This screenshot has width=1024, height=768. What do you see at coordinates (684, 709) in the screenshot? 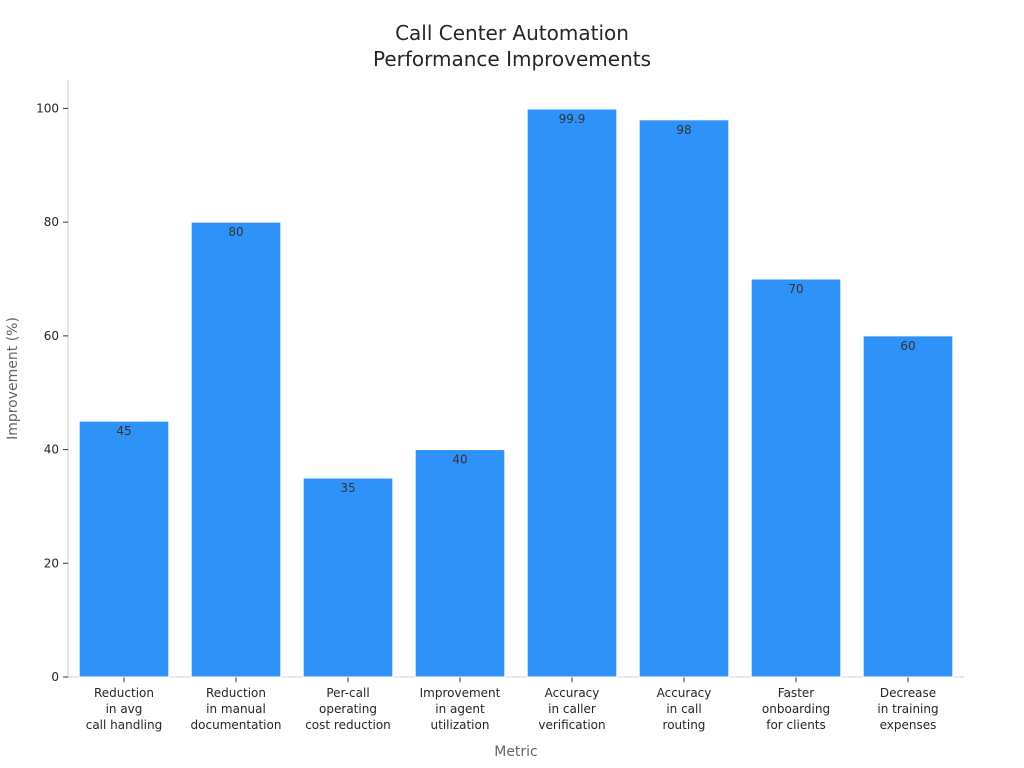
I see `x-tick-label: Accuracy in call routing` at bounding box center [684, 709].